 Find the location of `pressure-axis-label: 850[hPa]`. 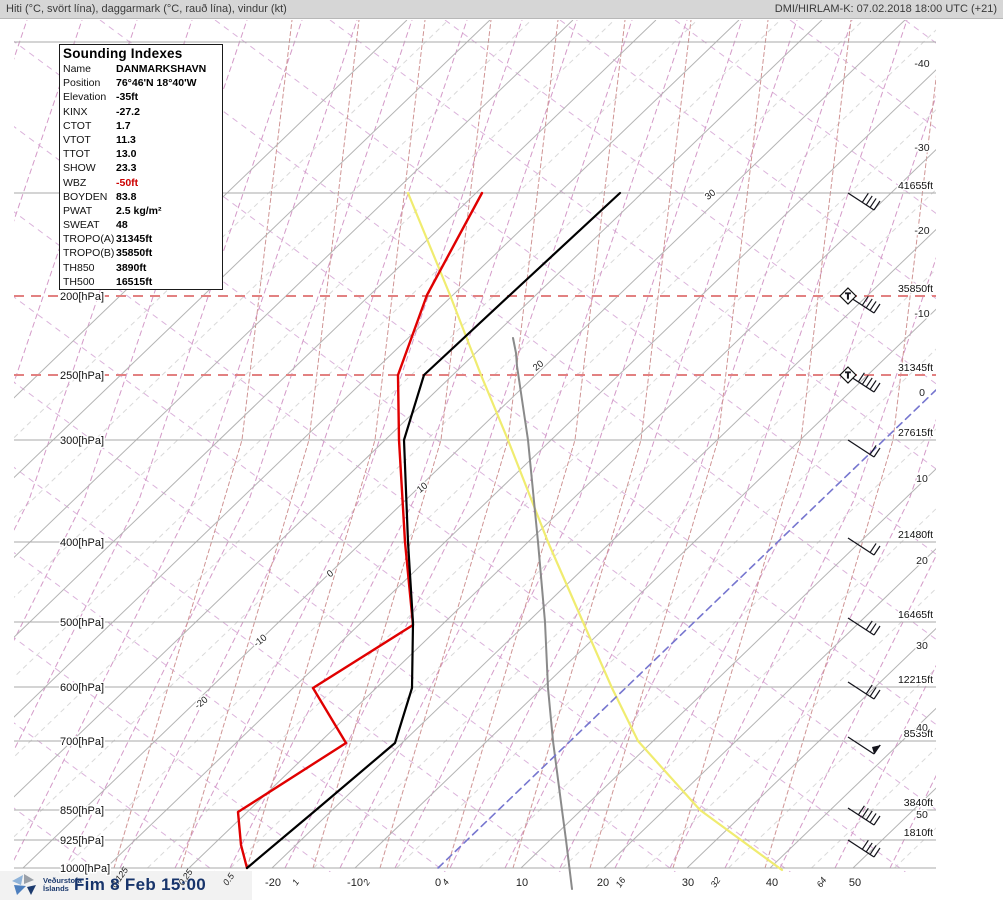

pressure-axis-label: 850[hPa] is located at coordinates (82, 811).